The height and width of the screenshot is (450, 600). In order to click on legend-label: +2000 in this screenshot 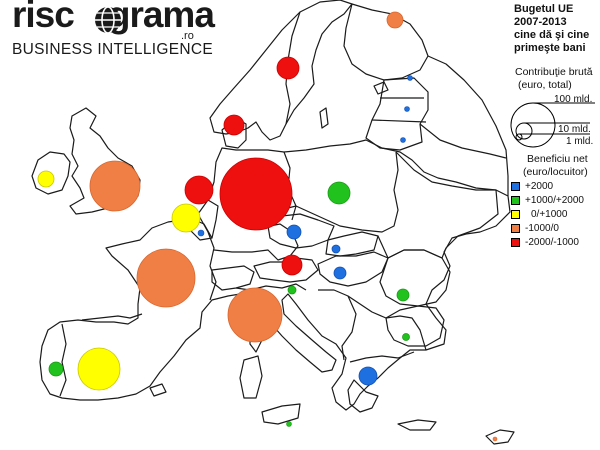, I will do `click(539, 186)`.